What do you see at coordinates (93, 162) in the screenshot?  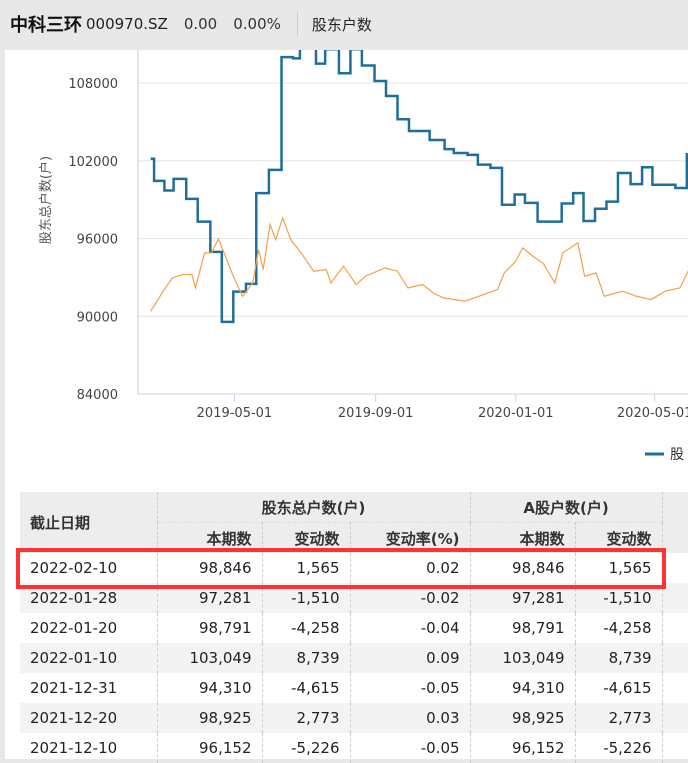 I see `y-tick-label: 102000` at bounding box center [93, 162].